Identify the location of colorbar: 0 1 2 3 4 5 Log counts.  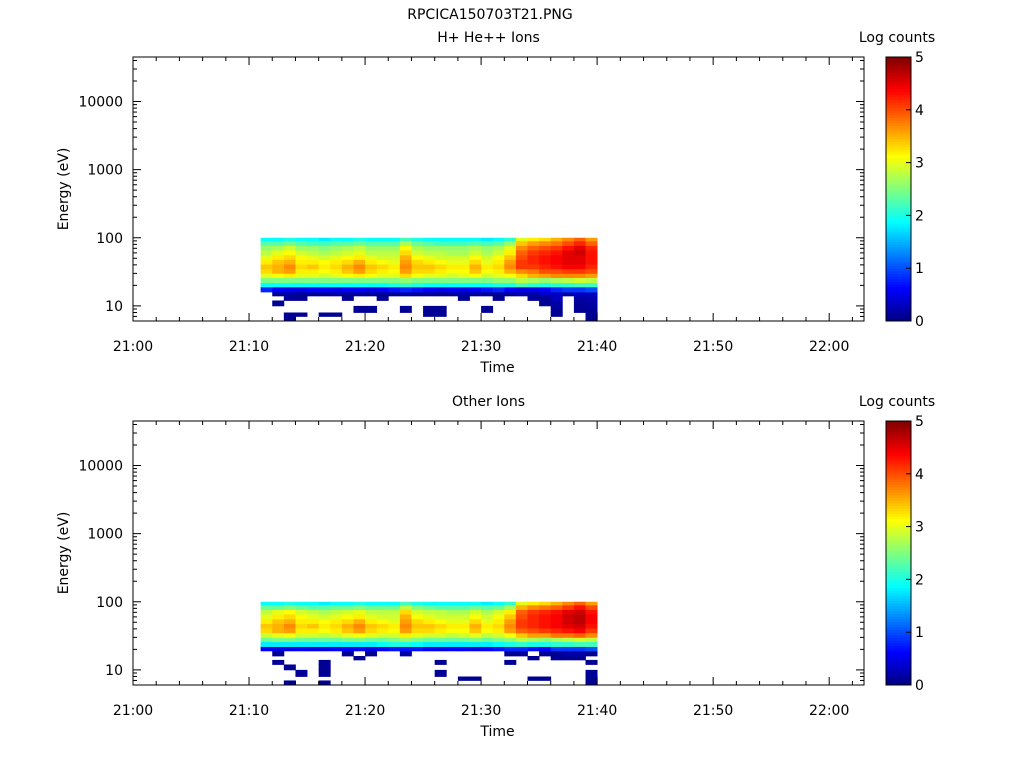
(897, 544).